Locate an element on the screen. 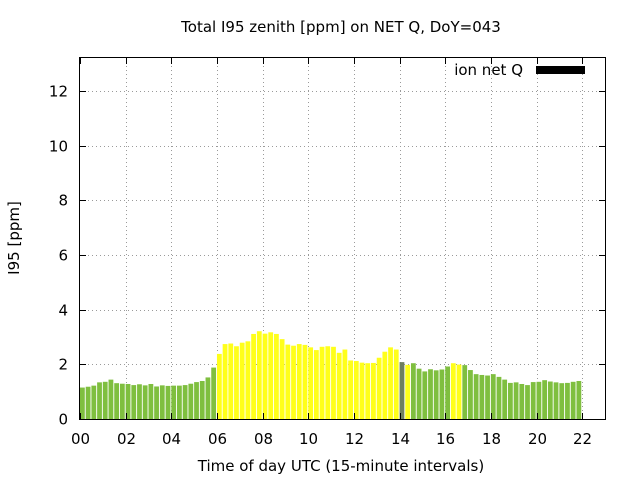 This screenshot has width=640, height=480. bars is located at coordinates (331, 375).